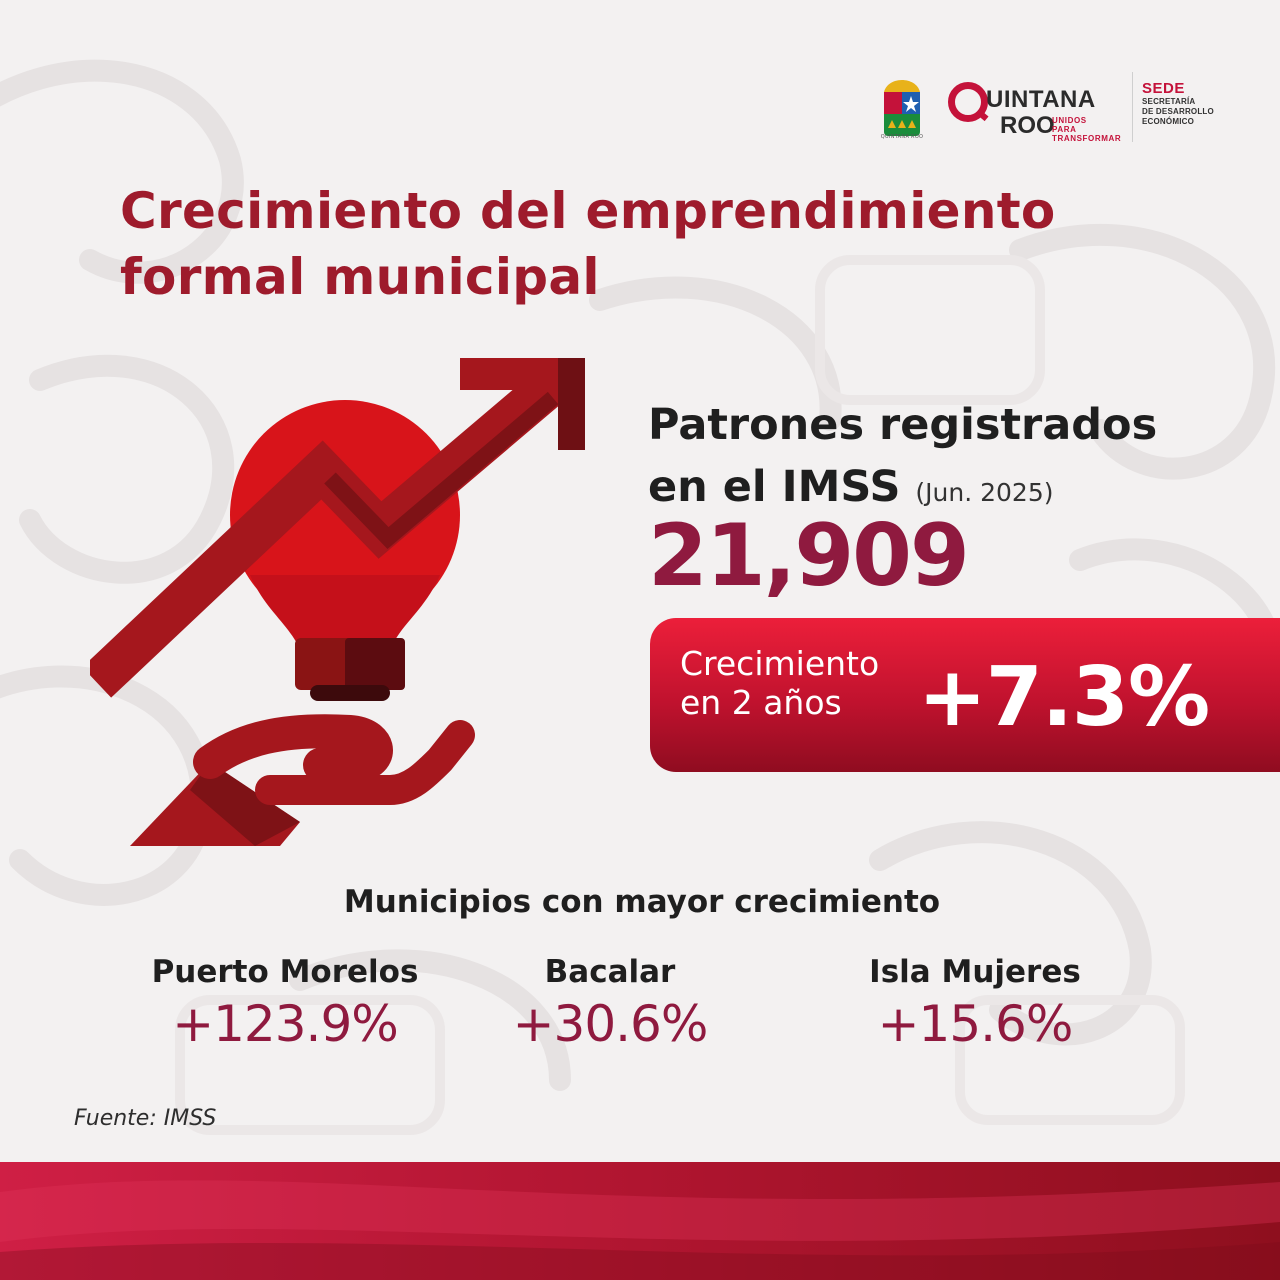 This screenshot has height=1280, width=1280. I want to click on footer-band, so click(640, 1221).